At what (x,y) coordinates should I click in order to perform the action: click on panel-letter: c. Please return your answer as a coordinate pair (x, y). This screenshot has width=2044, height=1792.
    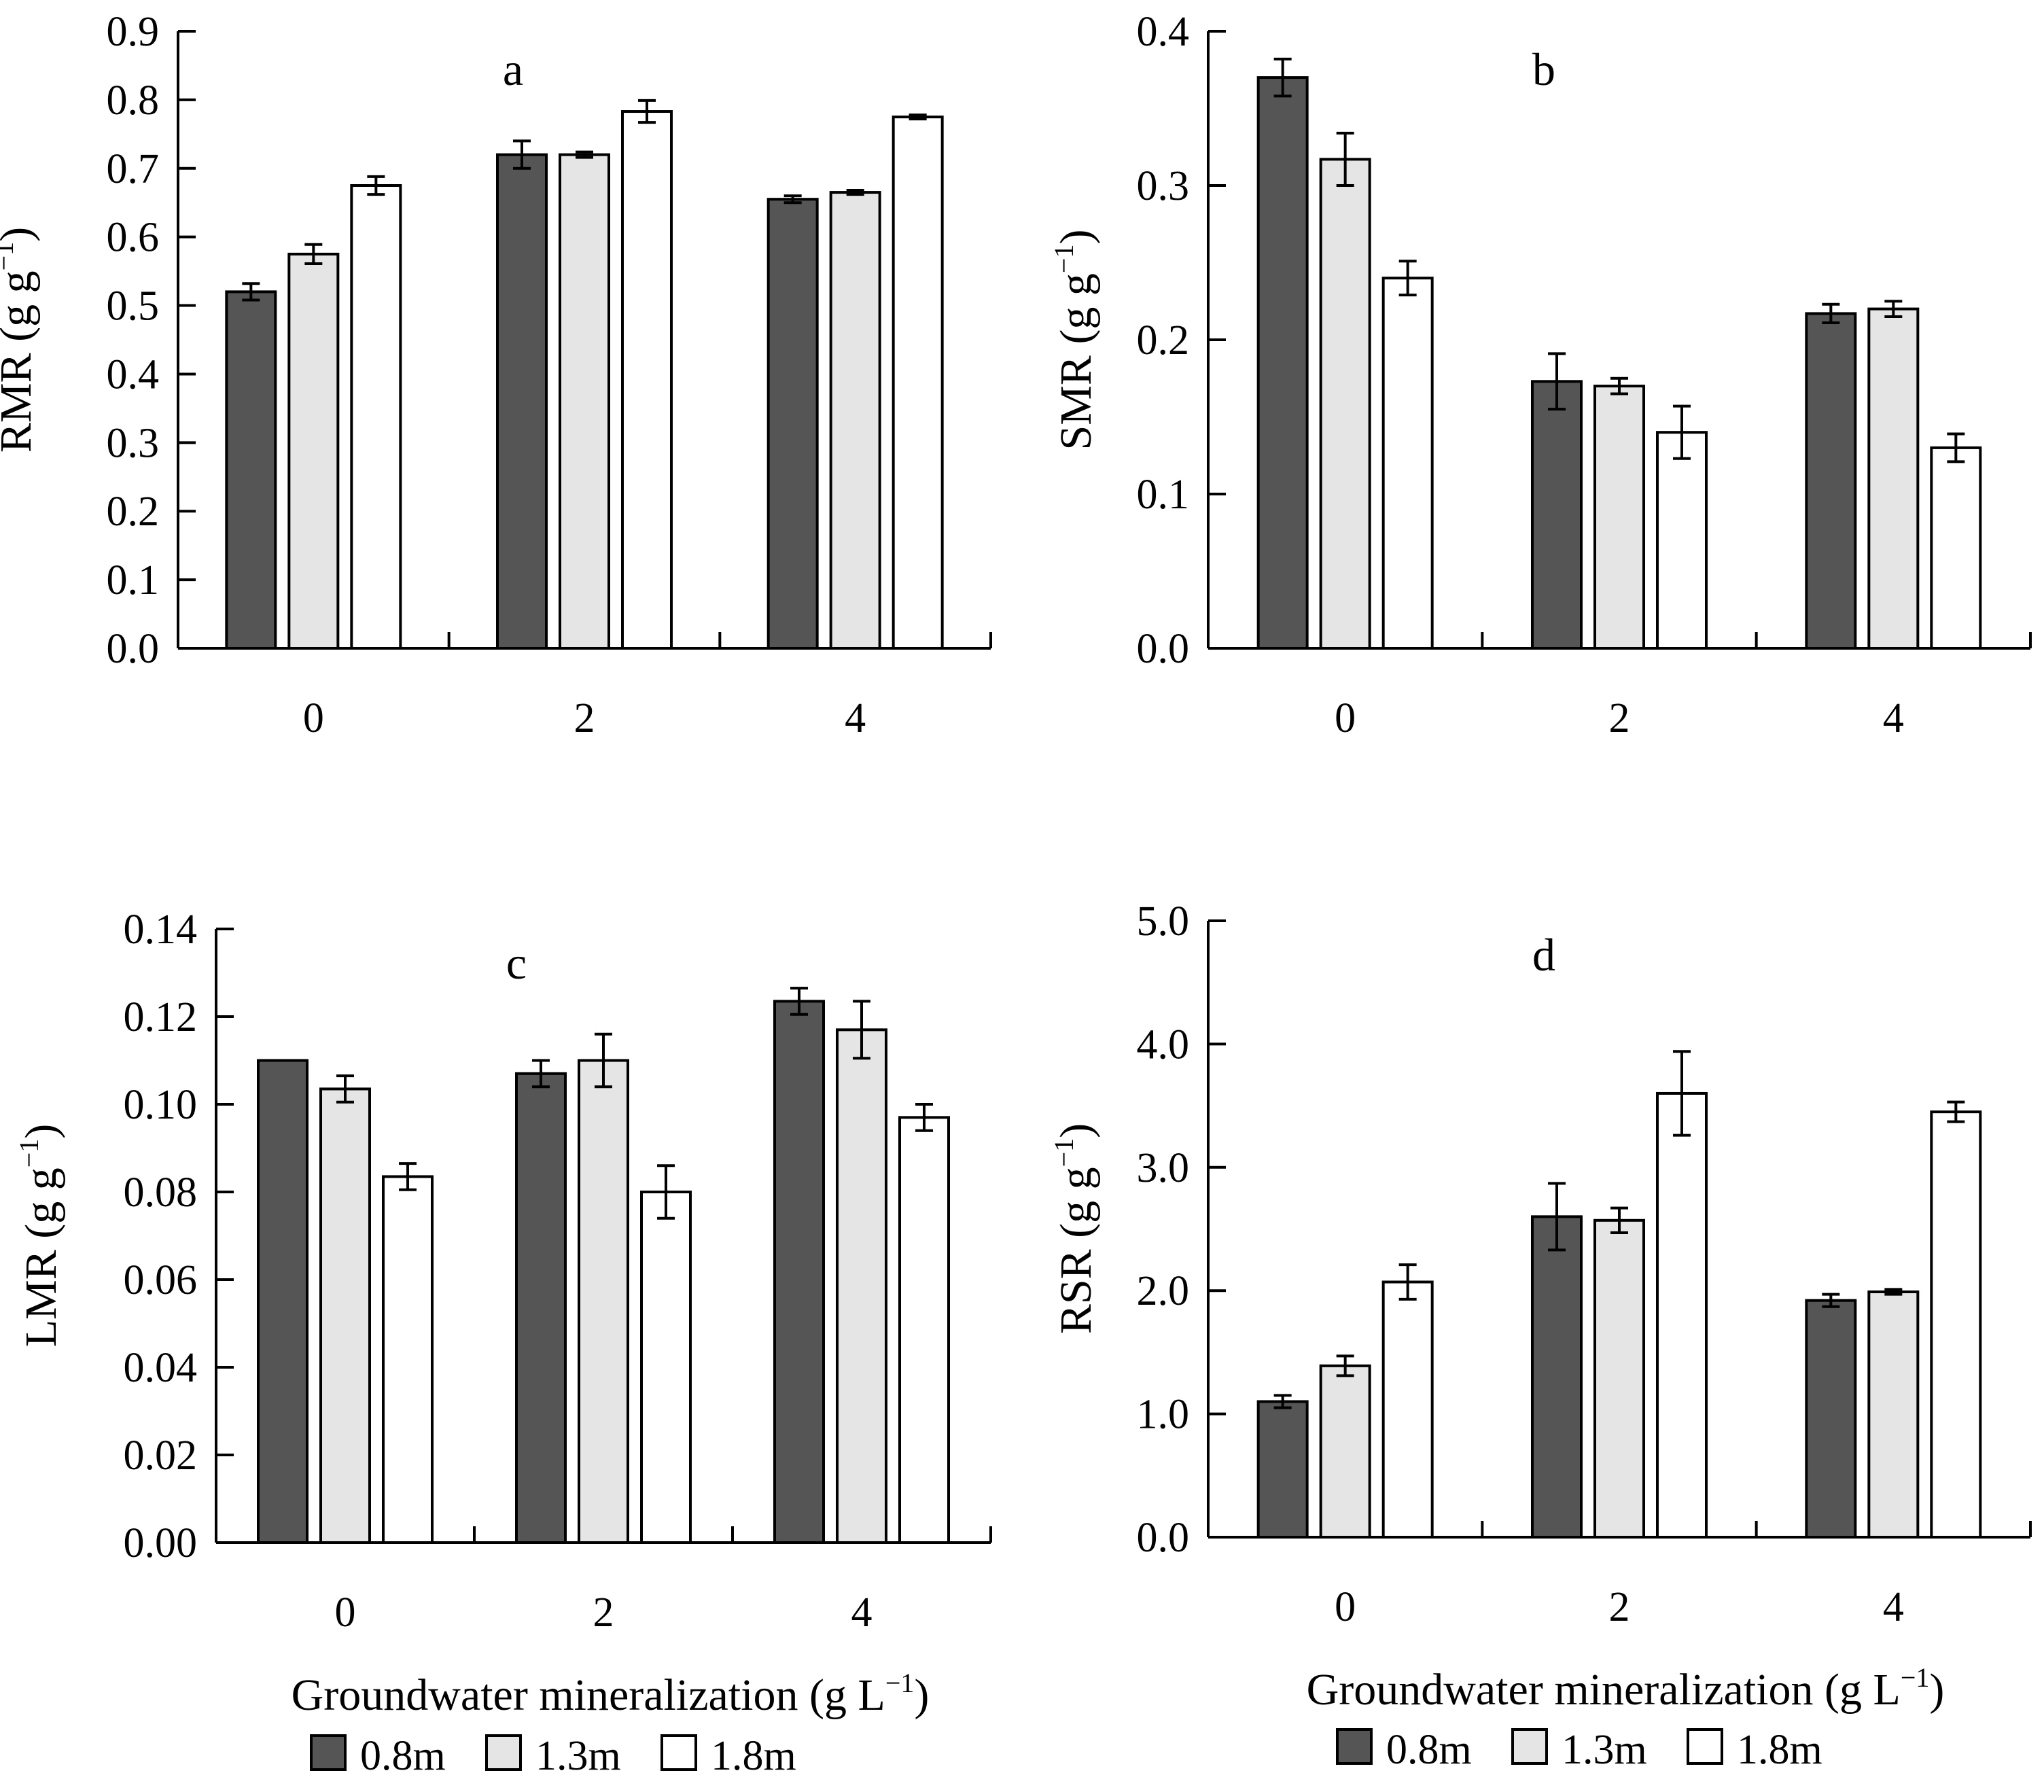
    Looking at the image, I should click on (516, 963).